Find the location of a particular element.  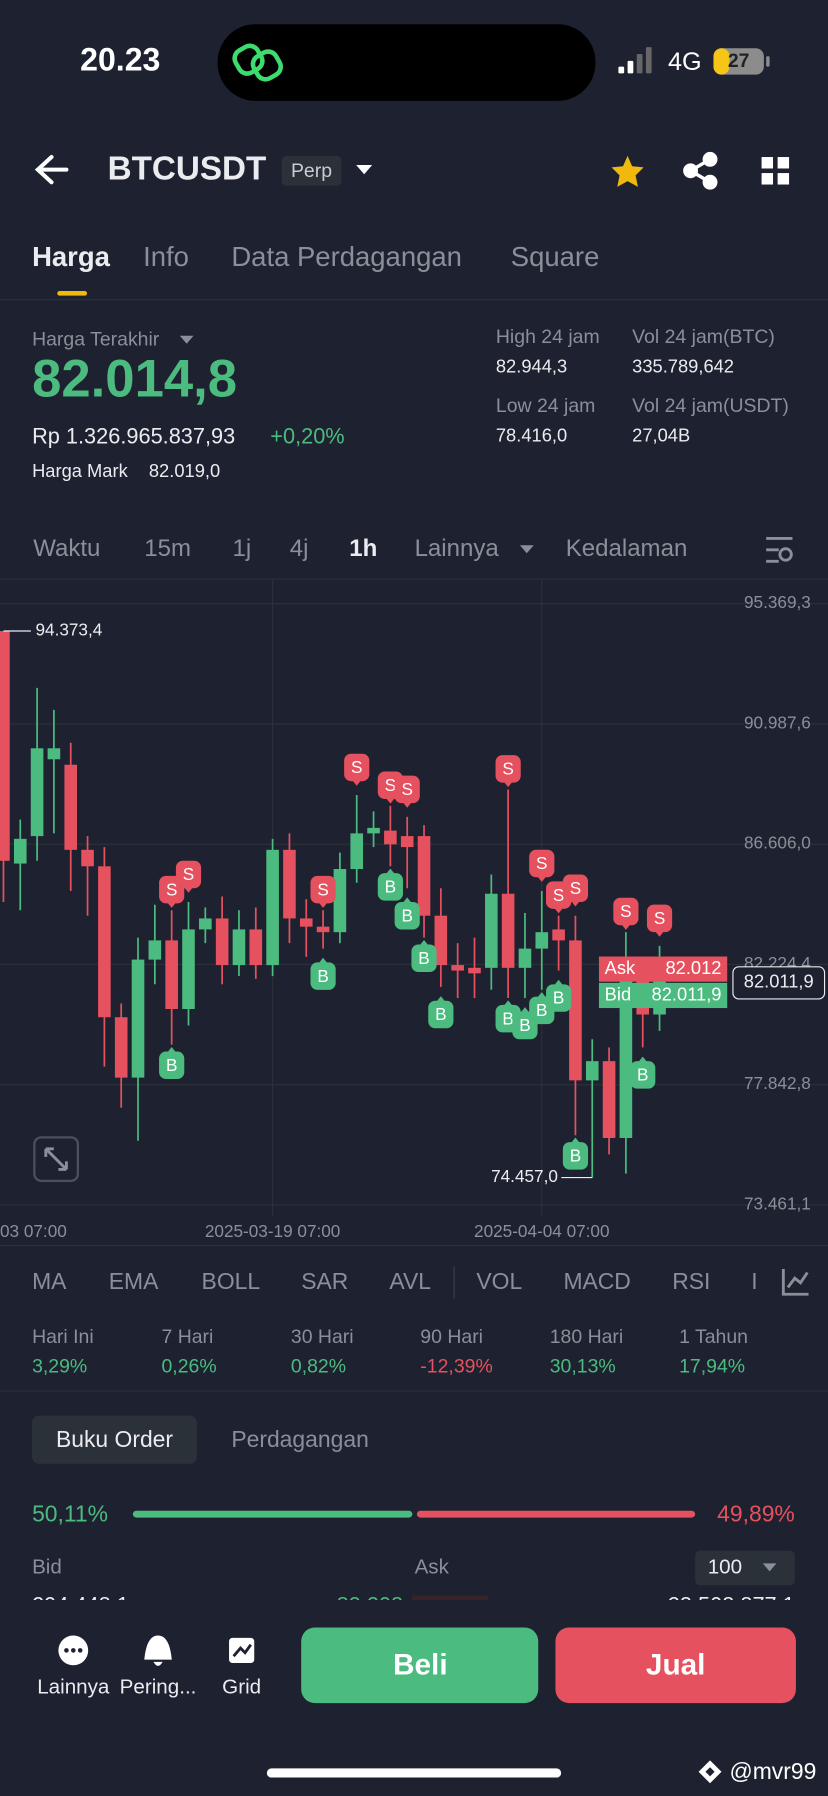

indicator: BOLL is located at coordinates (231, 1281).